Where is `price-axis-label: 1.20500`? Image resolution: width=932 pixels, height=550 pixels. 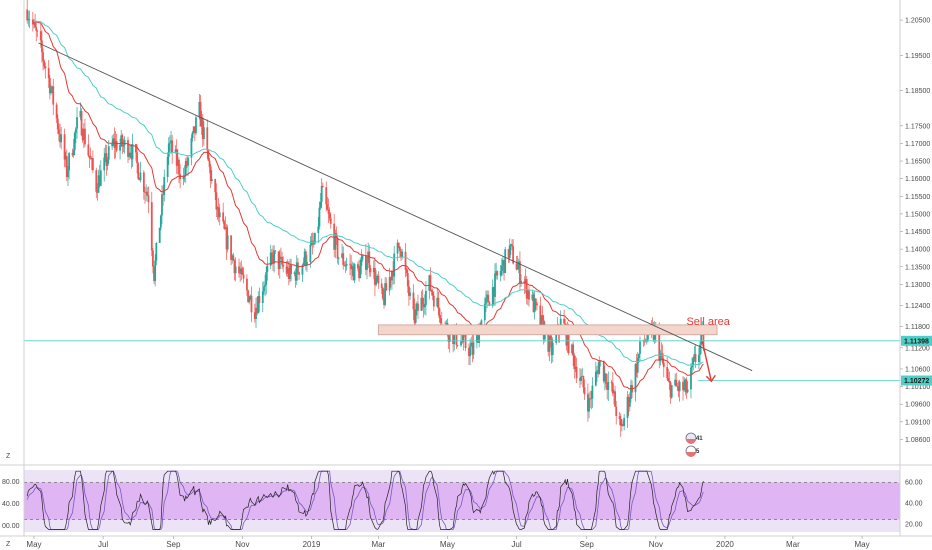
price-axis-label: 1.20500 is located at coordinates (917, 21).